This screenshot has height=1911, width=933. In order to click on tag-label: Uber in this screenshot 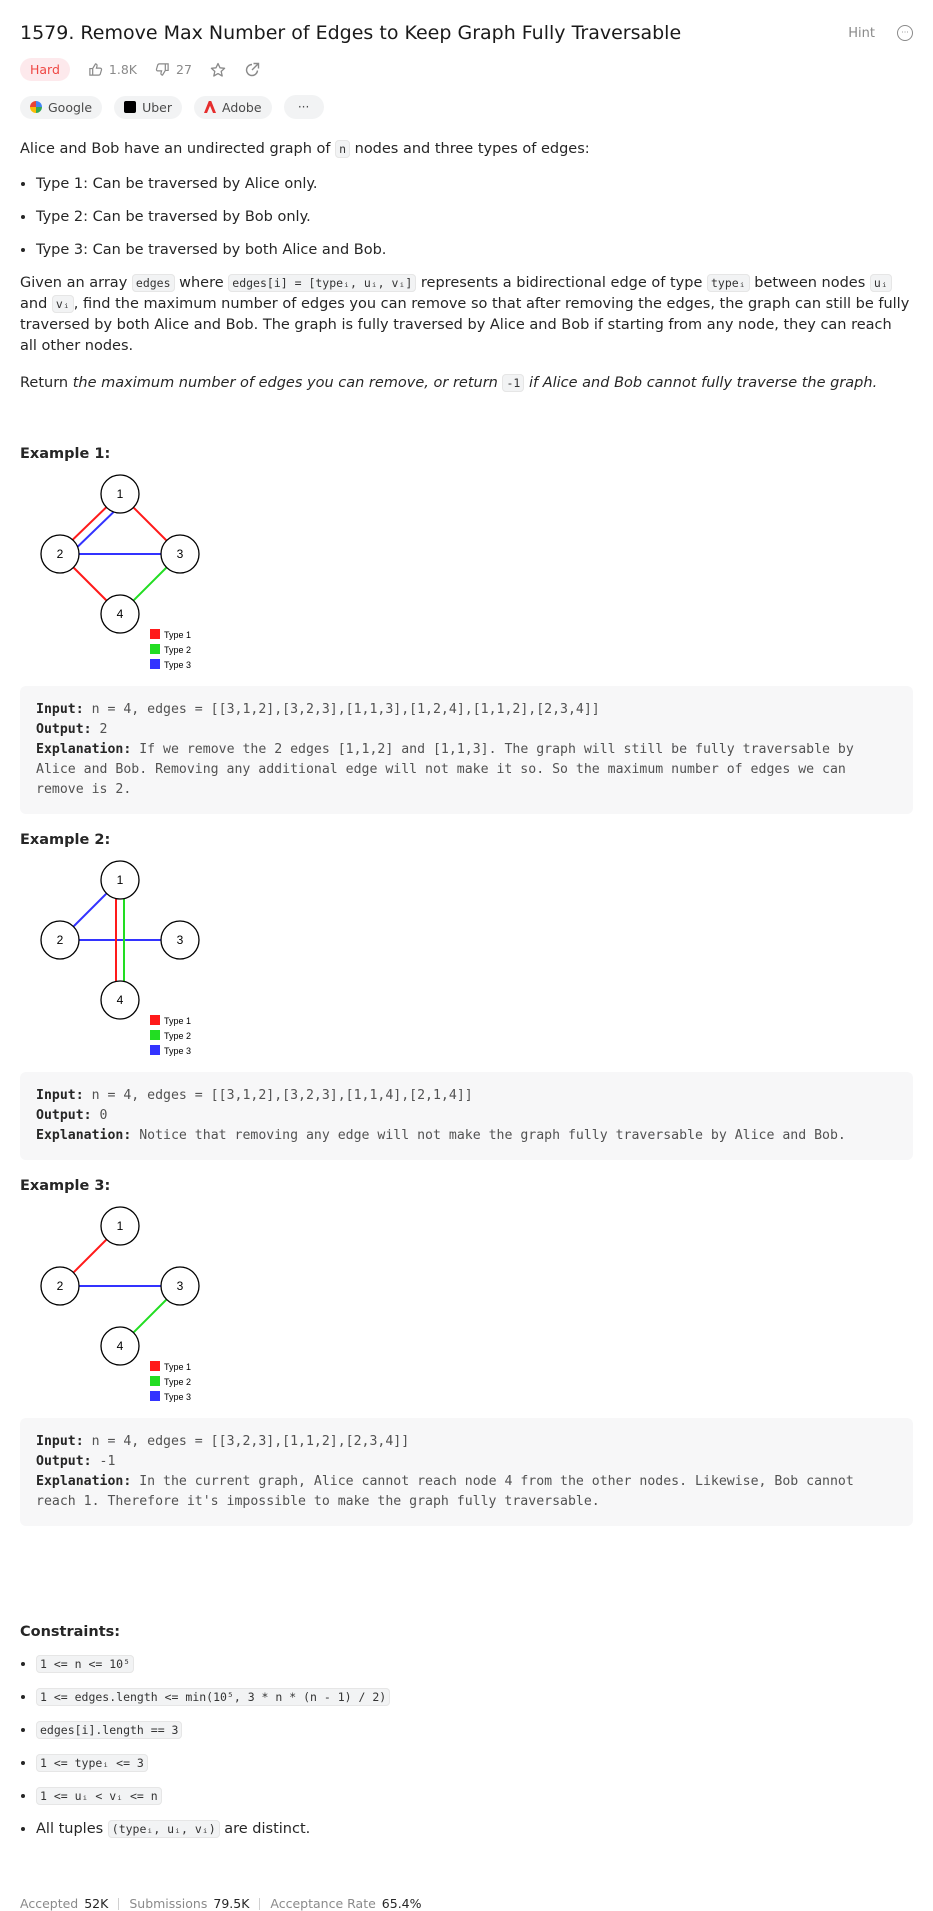, I will do `click(157, 107)`.